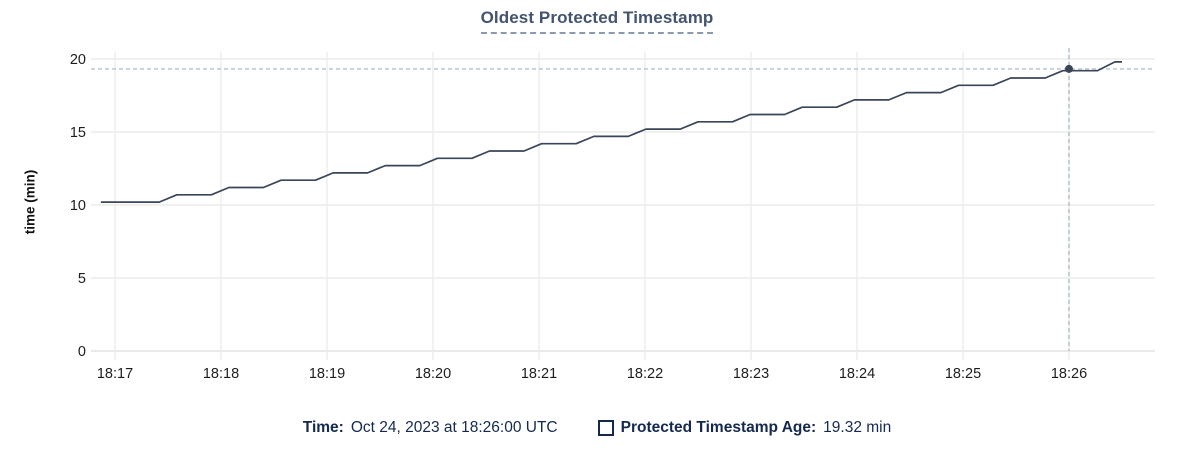  I want to click on x-tick-label: 18:23, so click(751, 374).